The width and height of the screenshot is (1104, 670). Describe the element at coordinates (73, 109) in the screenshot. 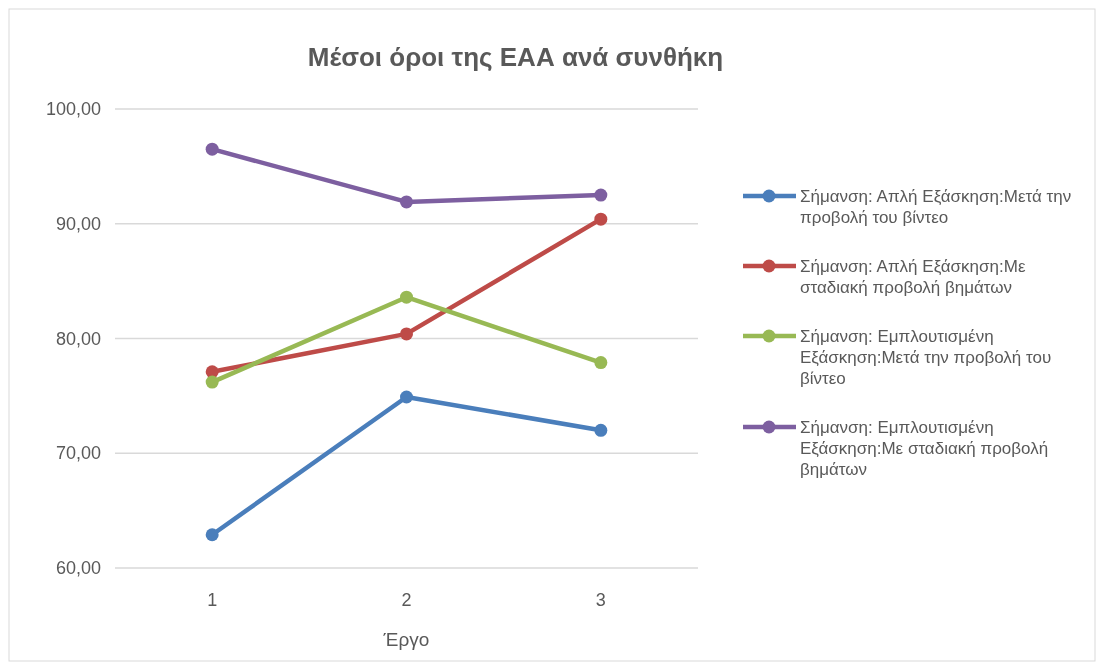

I see `y-tick-label: 100,00` at that location.